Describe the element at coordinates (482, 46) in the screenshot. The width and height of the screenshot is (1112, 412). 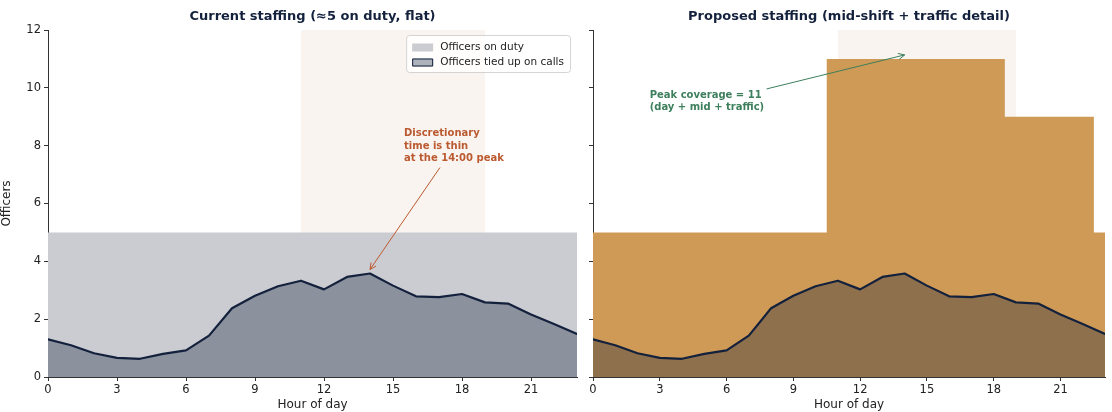
I see `legend-label: Officers on duty` at that location.